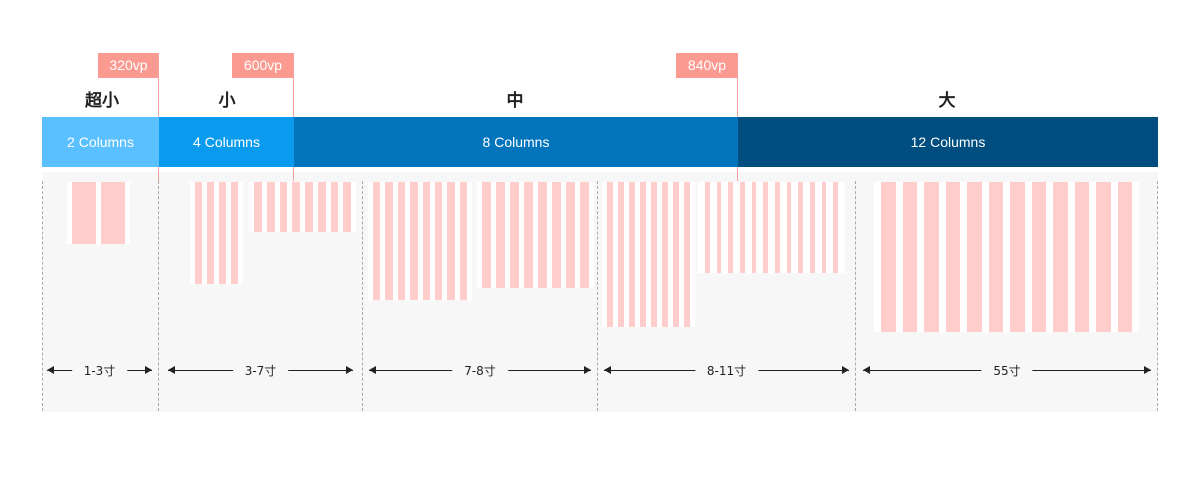 This screenshot has height=480, width=1200. What do you see at coordinates (100, 142) in the screenshot?
I see `columns-band-2: 2 Columns` at bounding box center [100, 142].